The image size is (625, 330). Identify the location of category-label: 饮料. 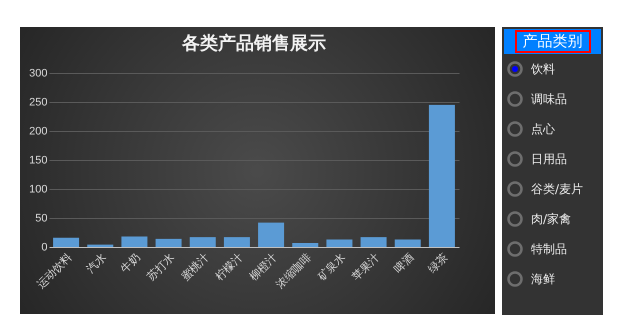
(543, 69).